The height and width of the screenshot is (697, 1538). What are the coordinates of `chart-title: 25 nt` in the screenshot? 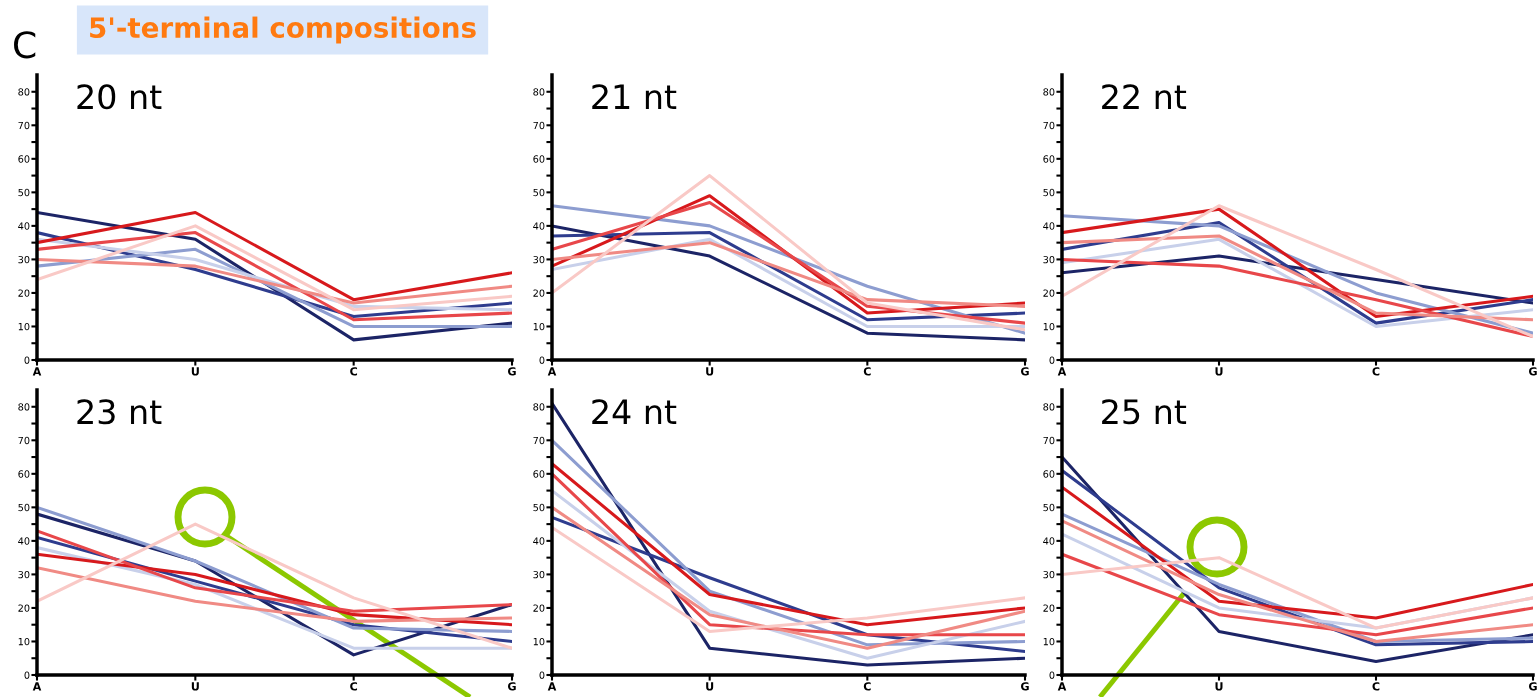 It's located at (1144, 412).